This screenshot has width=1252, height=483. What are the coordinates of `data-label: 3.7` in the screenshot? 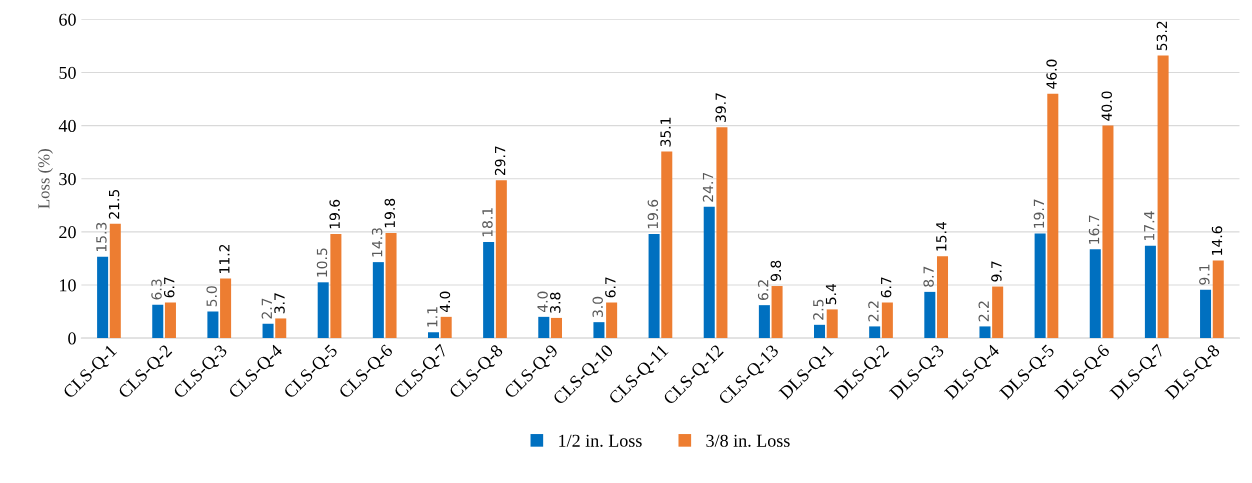 It's located at (279, 303).